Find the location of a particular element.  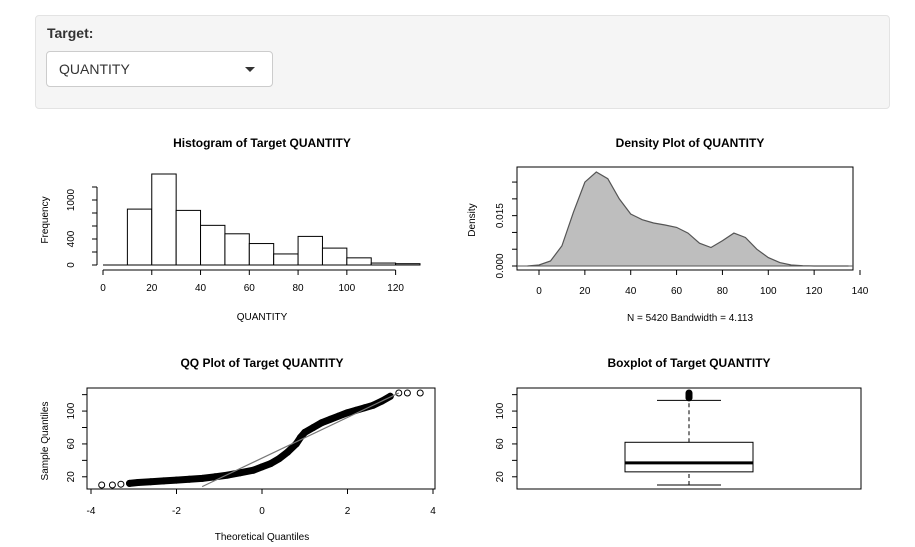

y-tick-label: 1000 is located at coordinates (71, 199).